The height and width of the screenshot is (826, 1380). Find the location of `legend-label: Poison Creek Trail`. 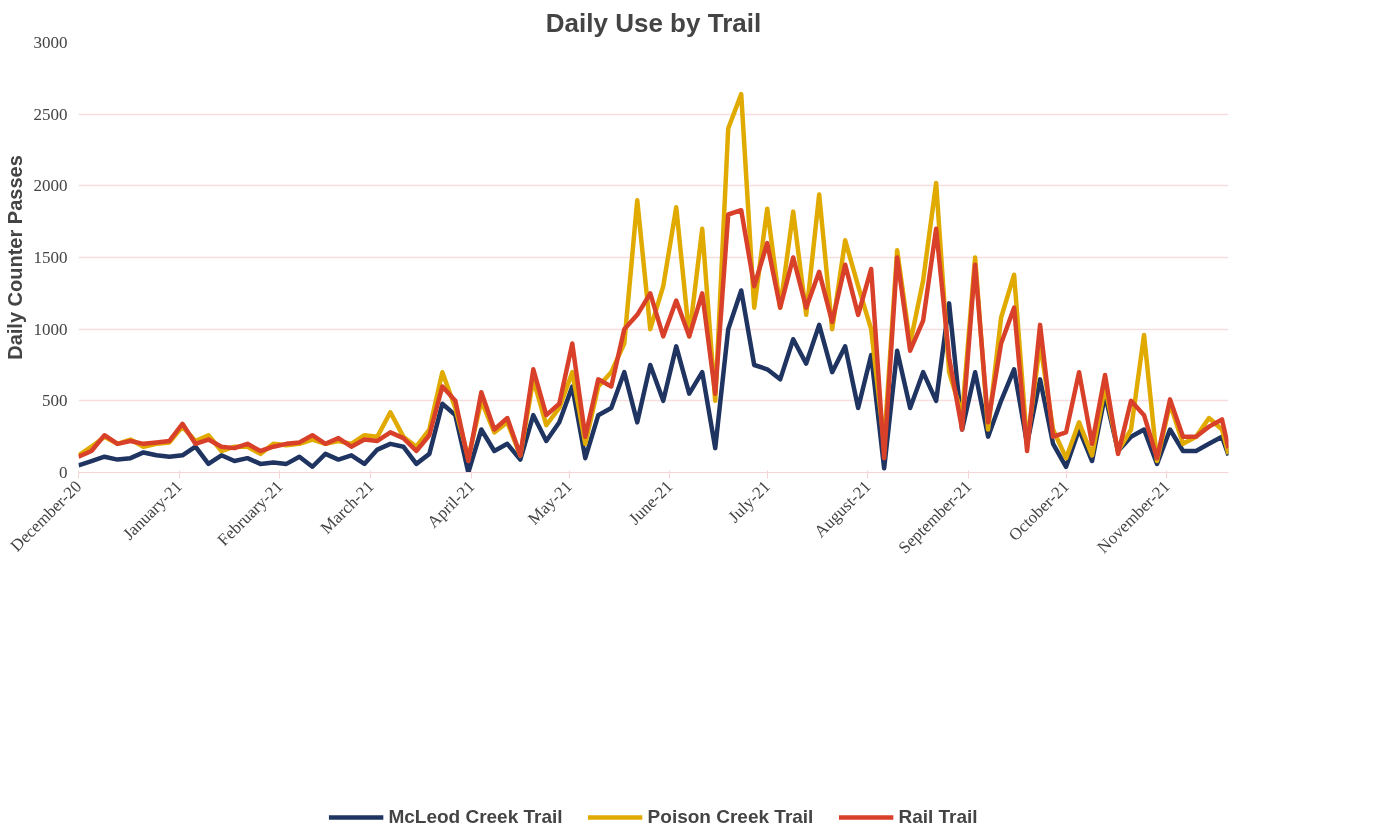

legend-label: Poison Creek Trail is located at coordinates (730, 816).